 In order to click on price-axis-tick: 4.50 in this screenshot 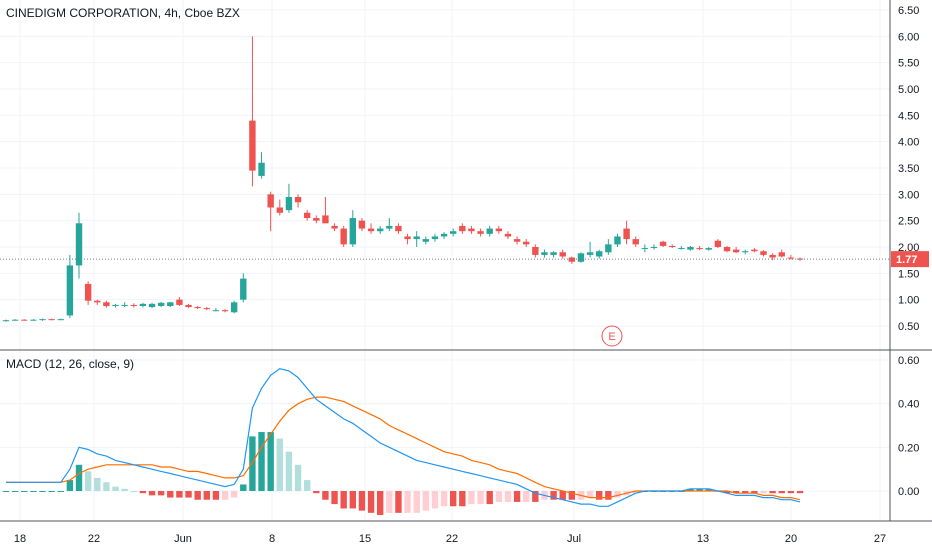, I will do `click(908, 116)`.